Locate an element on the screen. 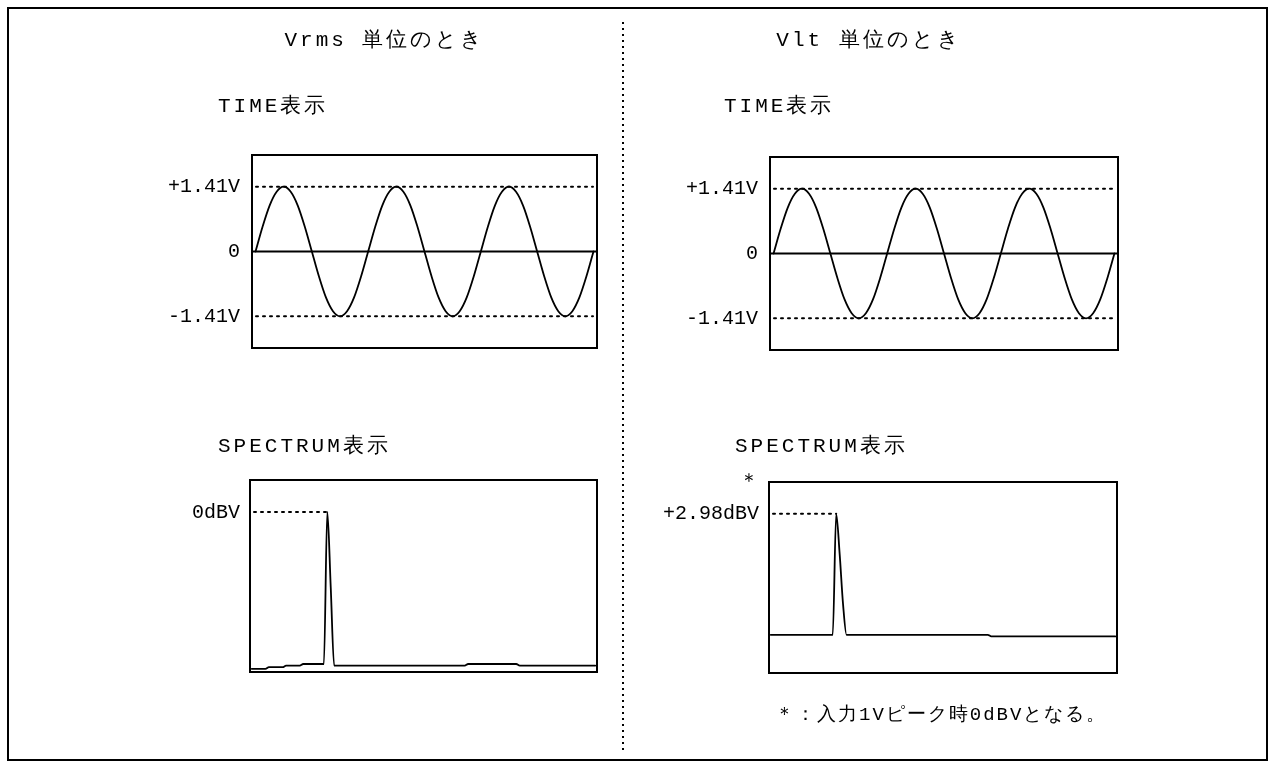  ref-line-label: ＊ +2.98dBV is located at coordinates (710, 498).